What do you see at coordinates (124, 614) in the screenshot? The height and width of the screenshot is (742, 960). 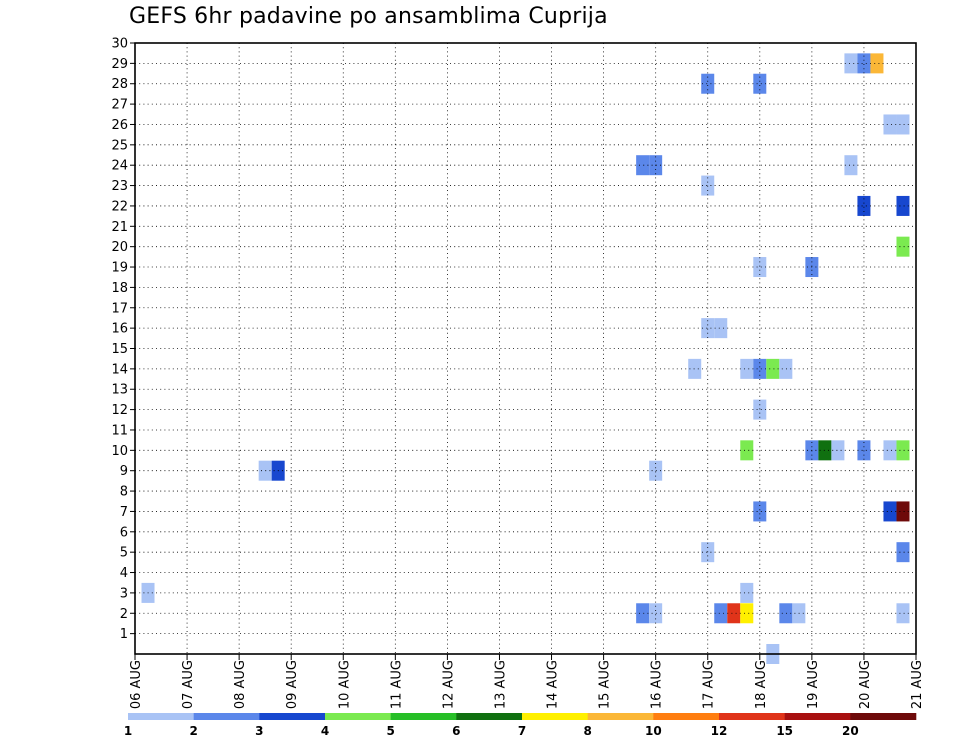 I see `y-tick-label: 2` at bounding box center [124, 614].